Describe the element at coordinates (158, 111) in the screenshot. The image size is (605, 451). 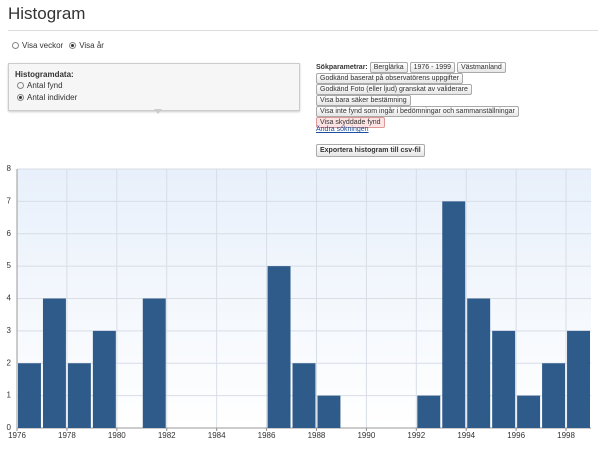
I see `box-pointer` at that location.